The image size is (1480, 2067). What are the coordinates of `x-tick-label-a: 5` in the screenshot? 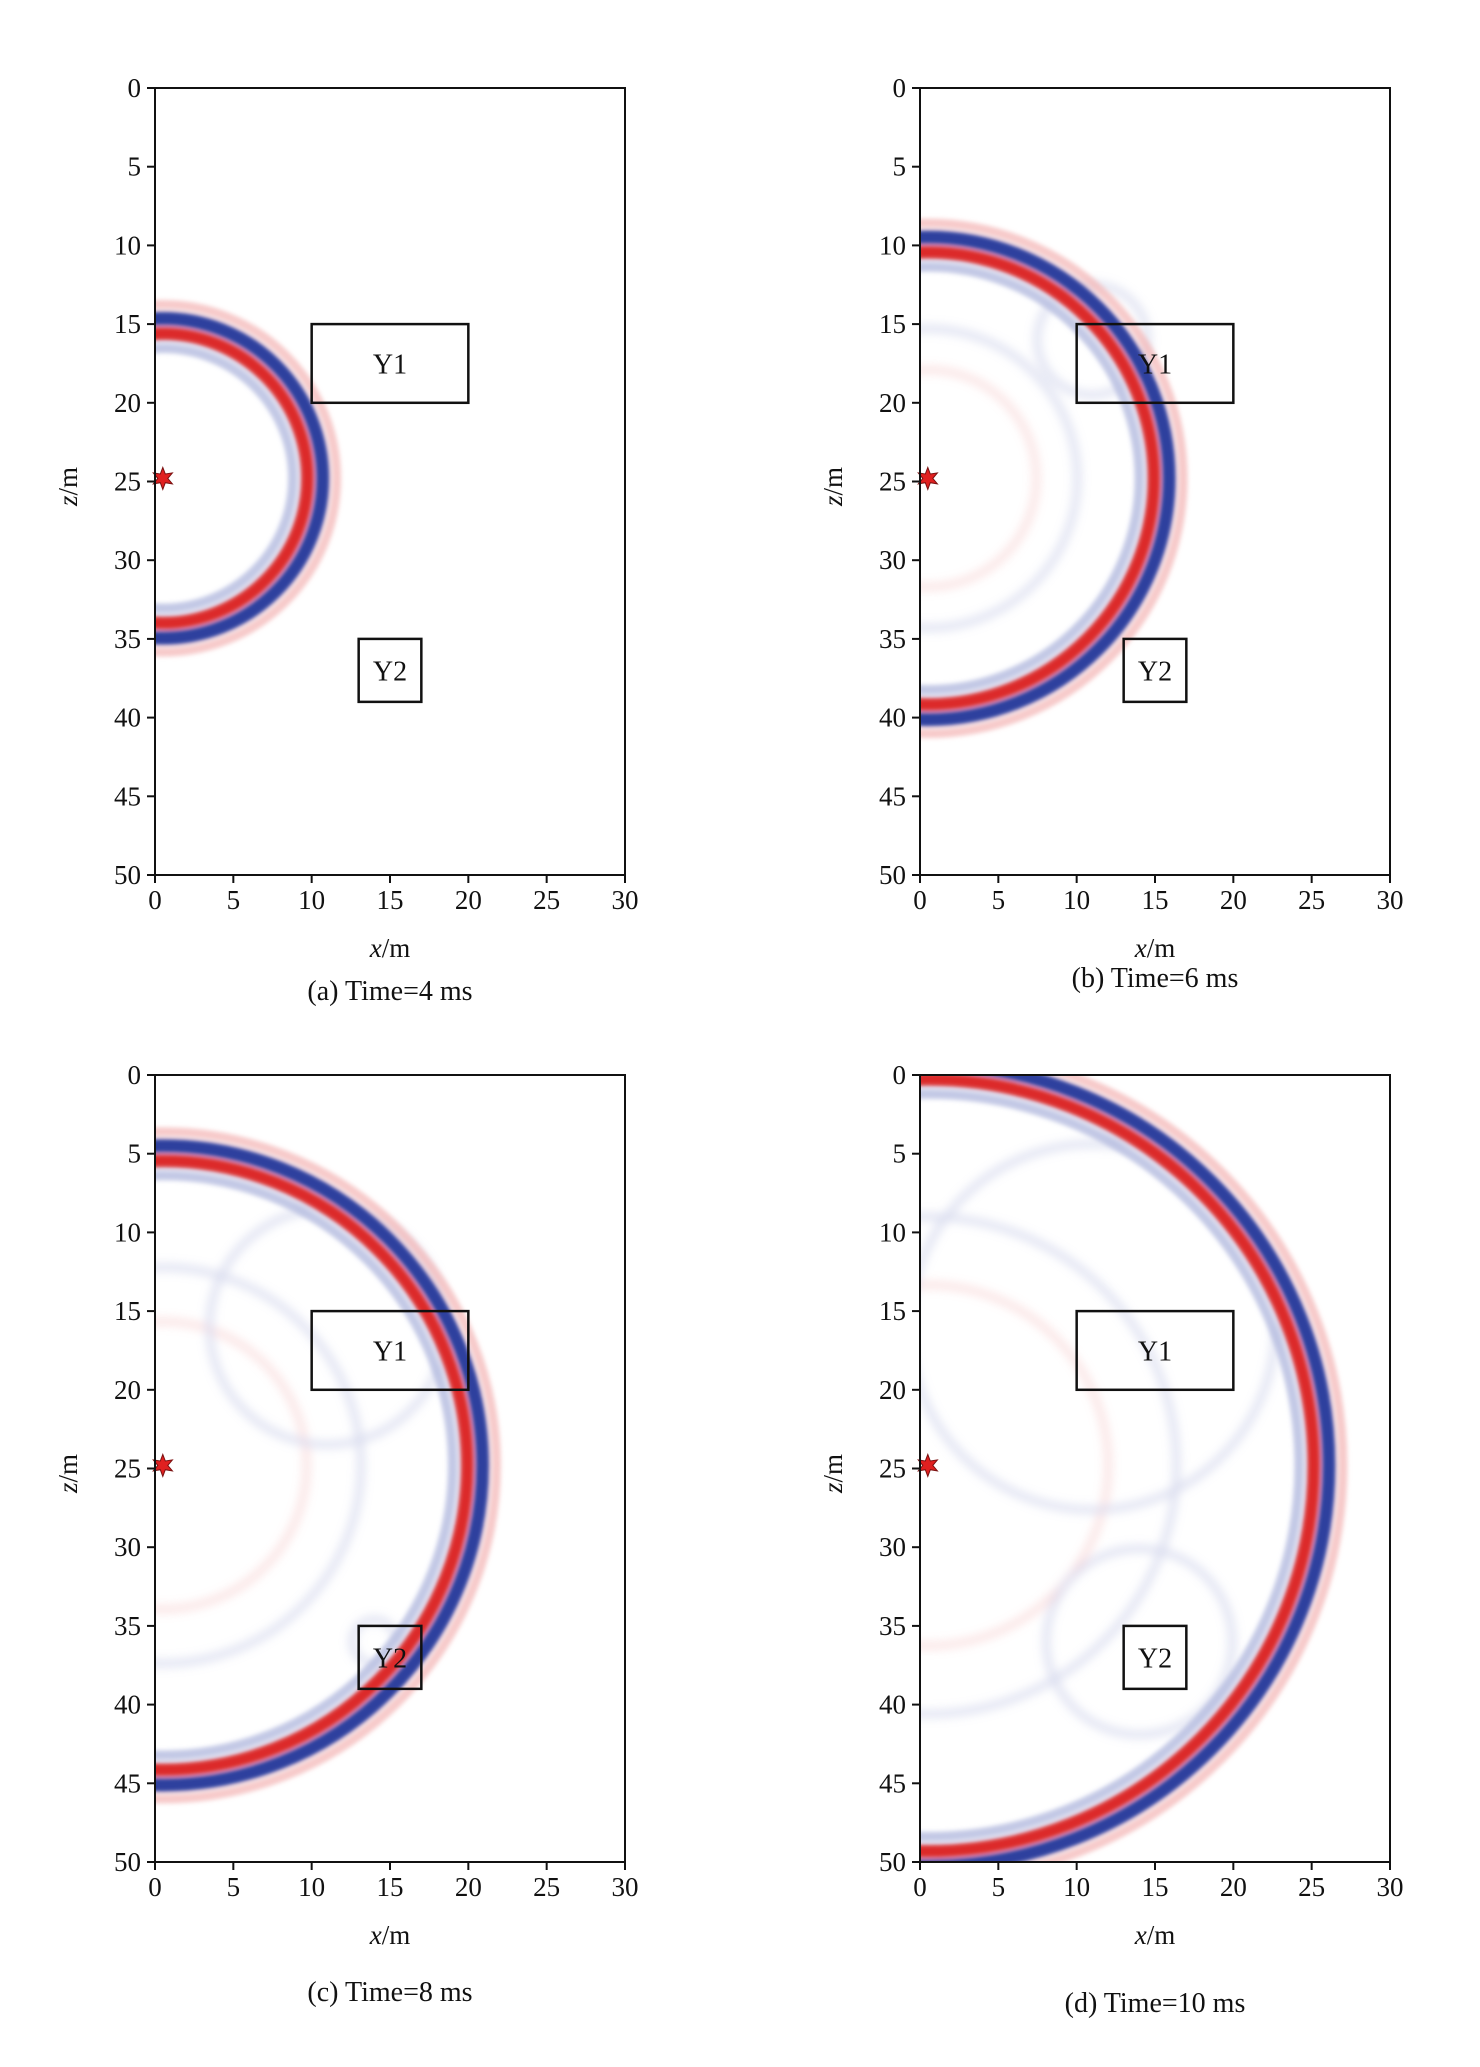 It's located at (234, 900).